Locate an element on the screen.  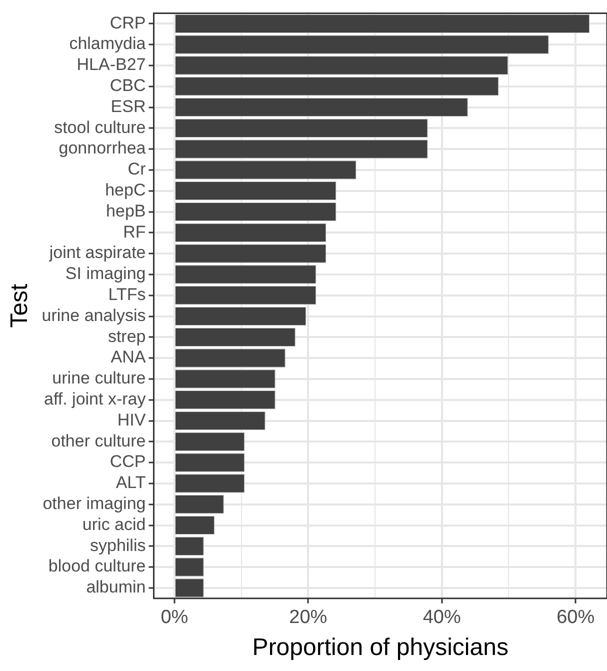
y-tick-label: albumin is located at coordinates (116, 587).